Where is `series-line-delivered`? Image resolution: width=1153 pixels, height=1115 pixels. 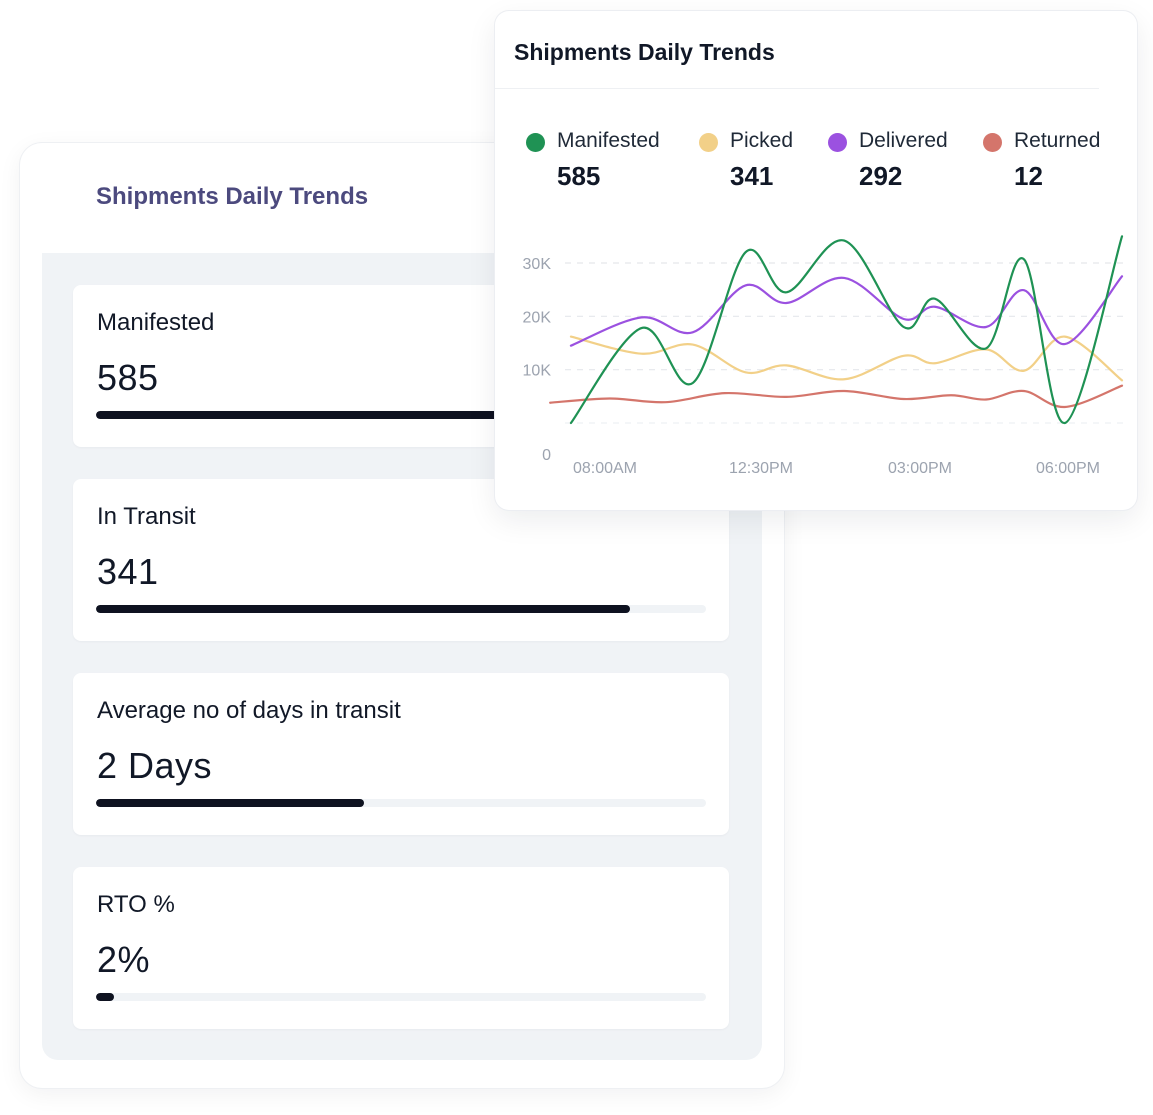
series-line-delivered is located at coordinates (846, 311).